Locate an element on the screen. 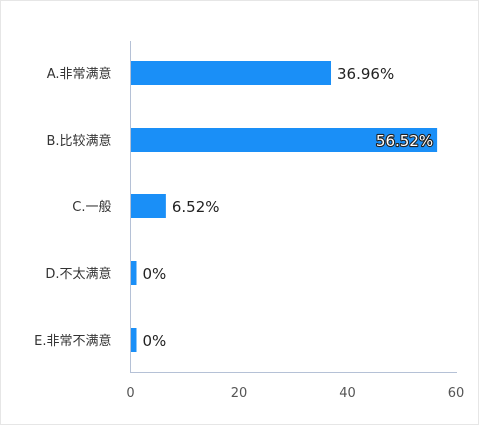  category-label: A.非常满意 is located at coordinates (79, 74).